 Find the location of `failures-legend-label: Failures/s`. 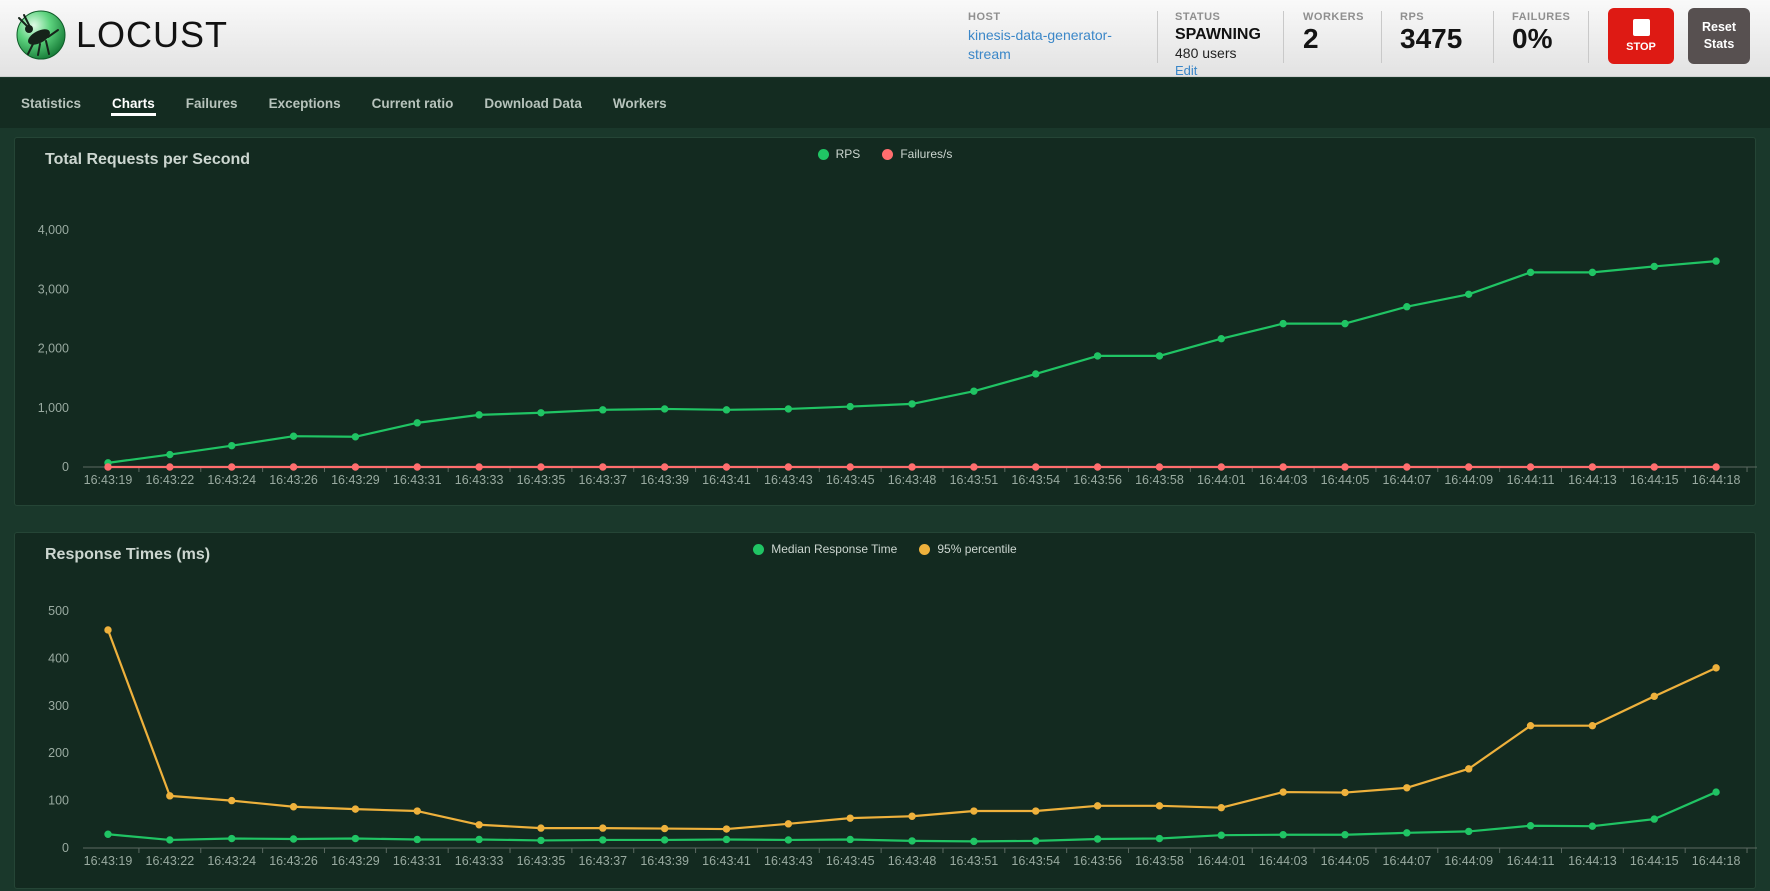

failures-legend-label: Failures/s is located at coordinates (926, 154).